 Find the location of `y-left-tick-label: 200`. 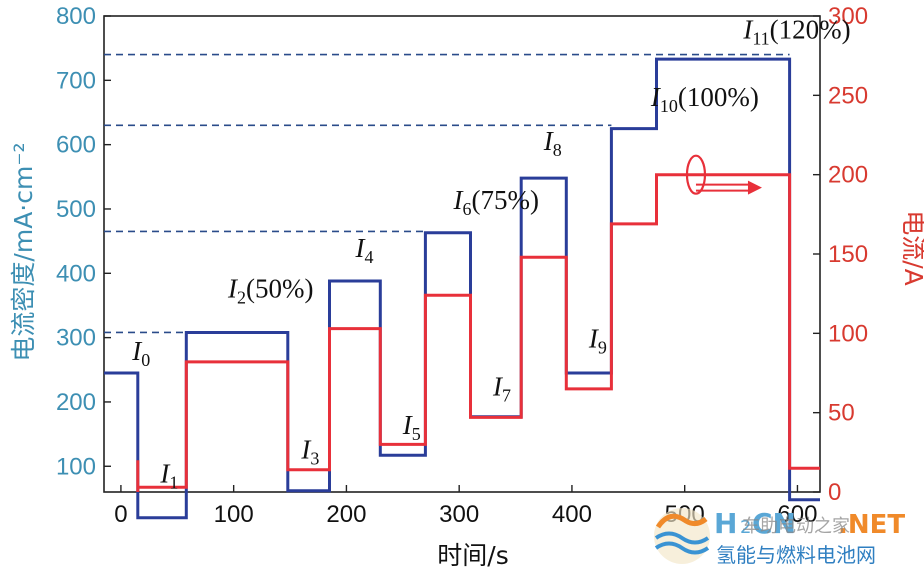

y-left-tick-label: 200 is located at coordinates (76, 402).